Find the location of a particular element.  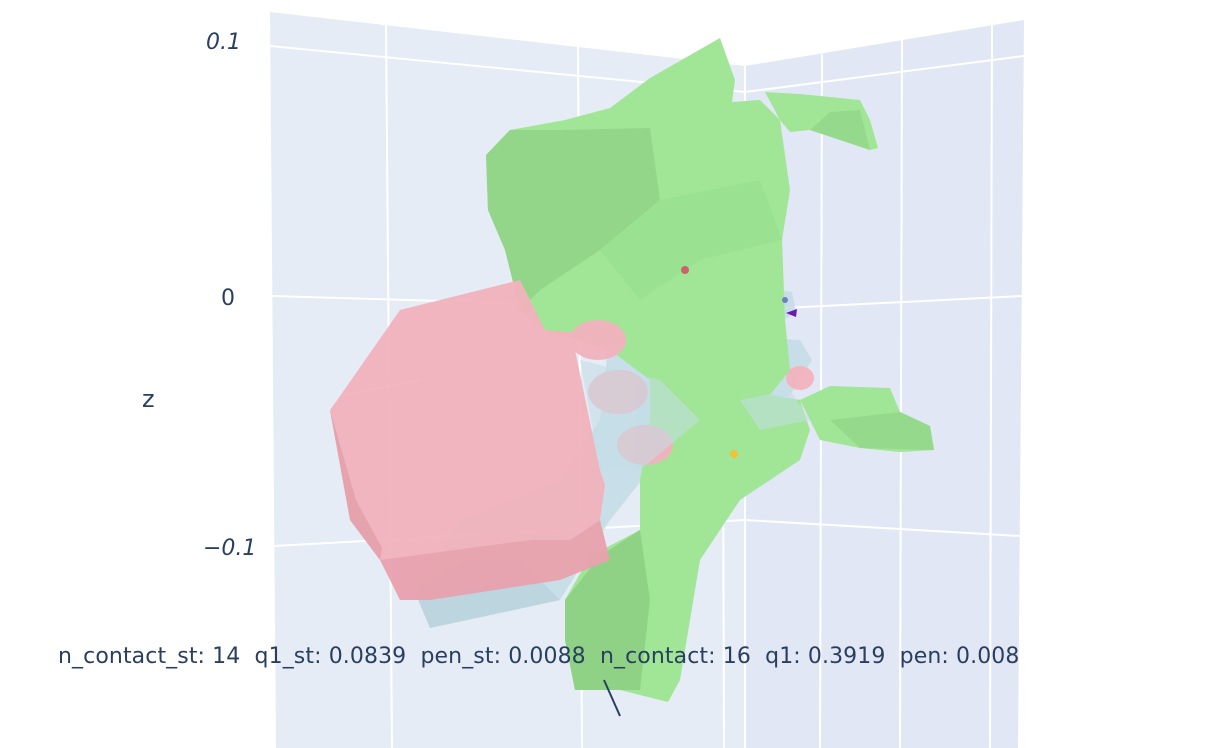

z-axis-label: z is located at coordinates (148, 399).